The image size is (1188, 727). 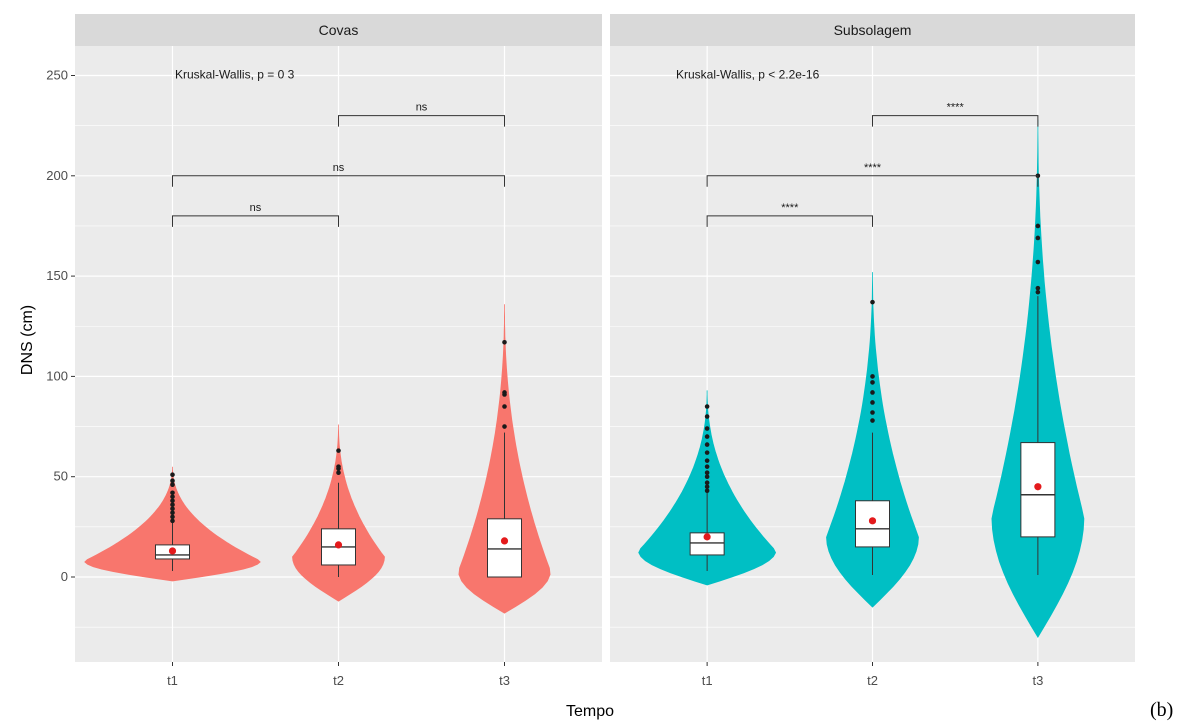 I want to click on strip-label: Subsolagem, so click(x=873, y=30).